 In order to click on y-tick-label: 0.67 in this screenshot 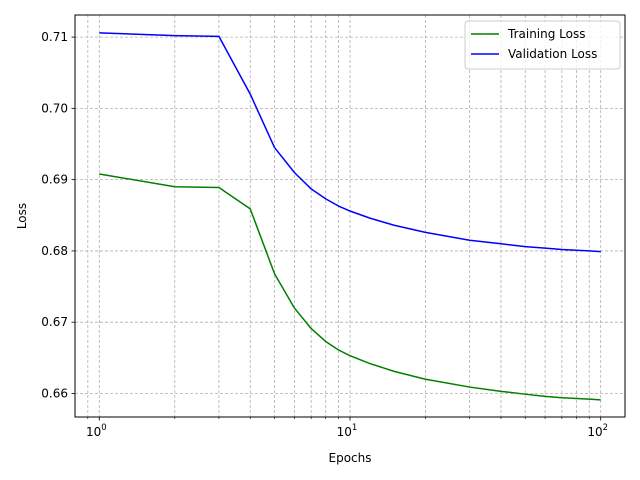, I will do `click(54, 322)`.